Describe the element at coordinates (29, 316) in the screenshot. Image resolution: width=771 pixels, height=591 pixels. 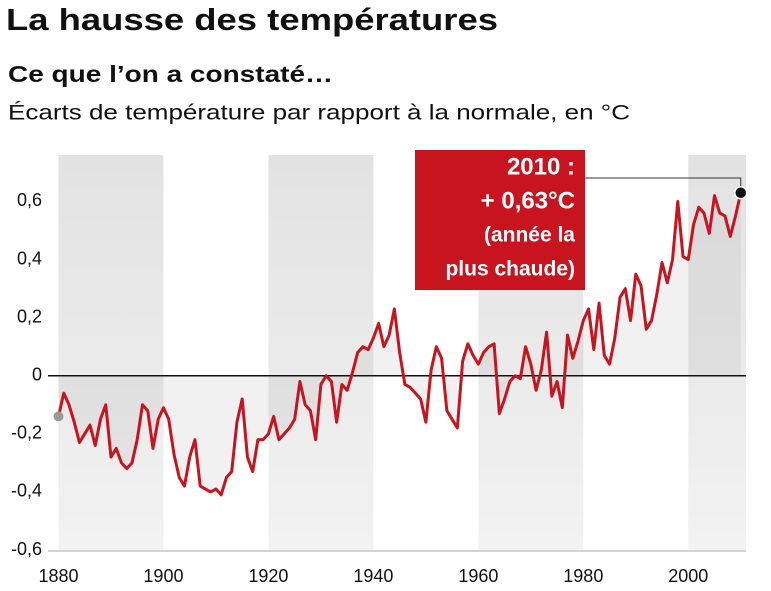
I see `y-tick-label: 0,2` at that location.